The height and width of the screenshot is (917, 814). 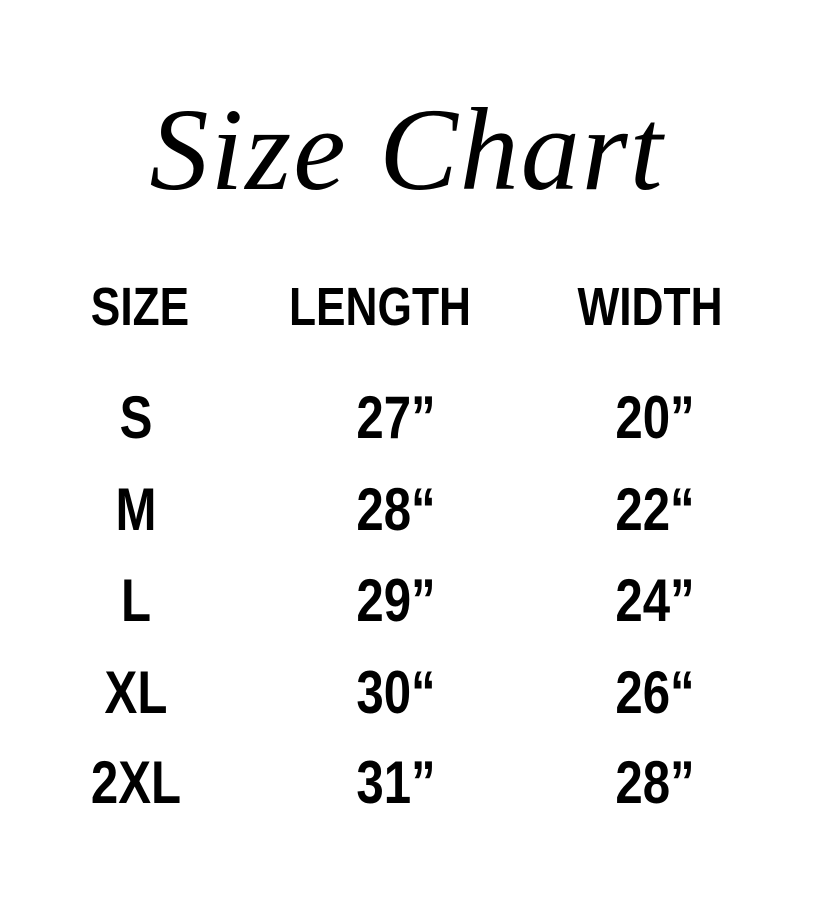 I want to click on page-title: Size Chart, so click(x=407, y=149).